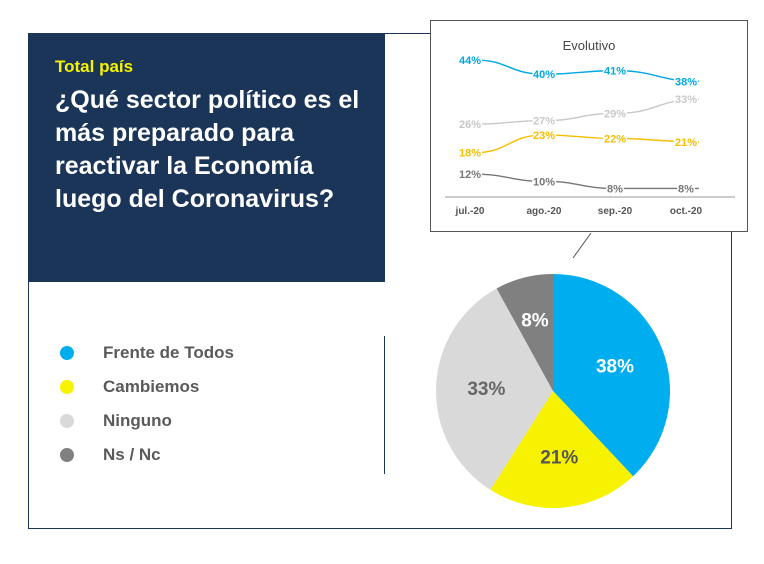 Image resolution: width=764 pixels, height=564 pixels. Describe the element at coordinates (615, 366) in the screenshot. I see `pie-slice-label: 38%` at that location.